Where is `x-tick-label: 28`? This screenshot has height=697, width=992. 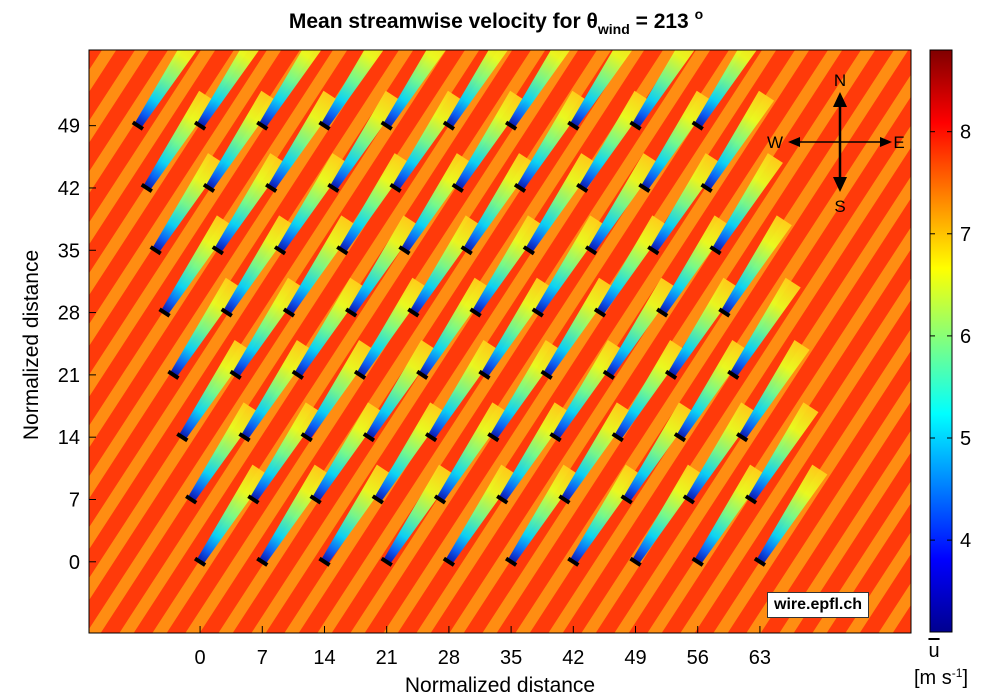
x-tick-label: 28 is located at coordinates (449, 658).